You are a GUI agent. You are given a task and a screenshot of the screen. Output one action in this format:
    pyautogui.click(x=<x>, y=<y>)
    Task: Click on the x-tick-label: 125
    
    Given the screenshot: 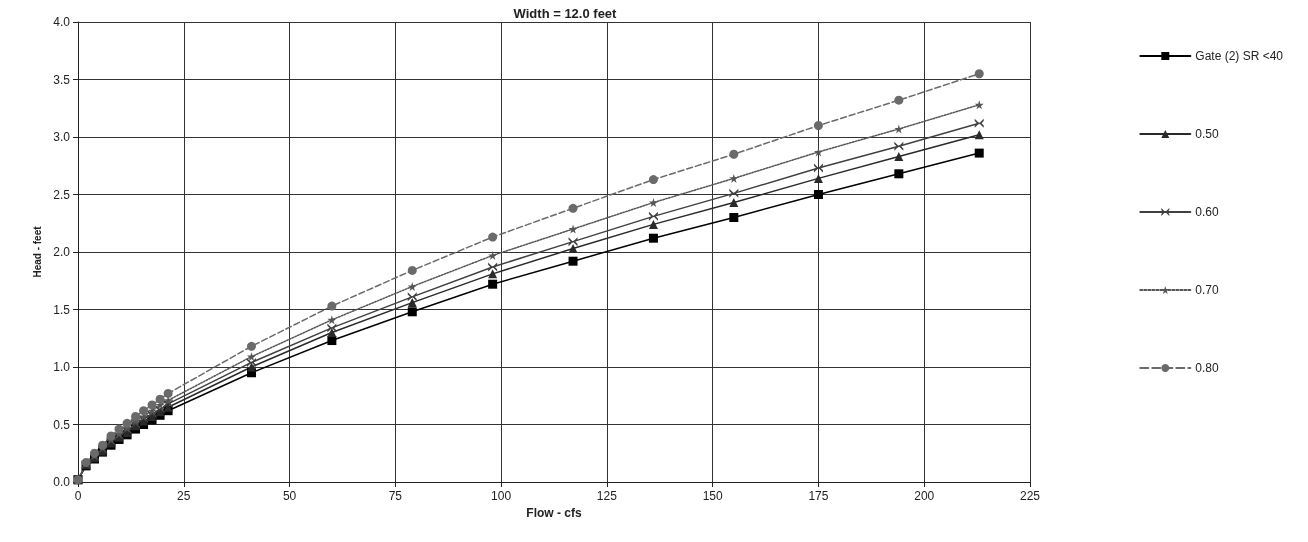 What is the action you would take?
    pyautogui.click(x=607, y=496)
    